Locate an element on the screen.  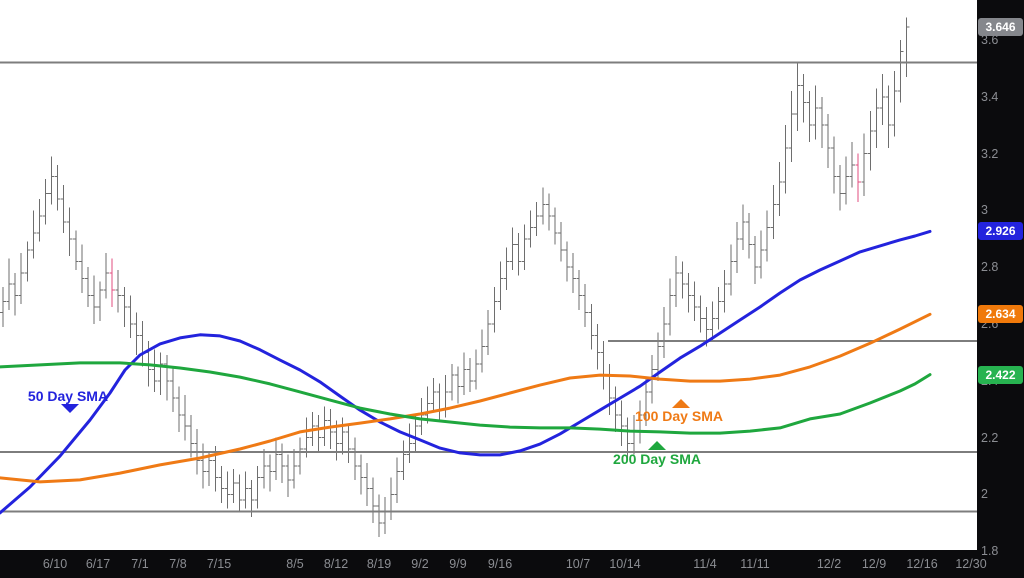
time-tick-label: 9/9 is located at coordinates (458, 564).